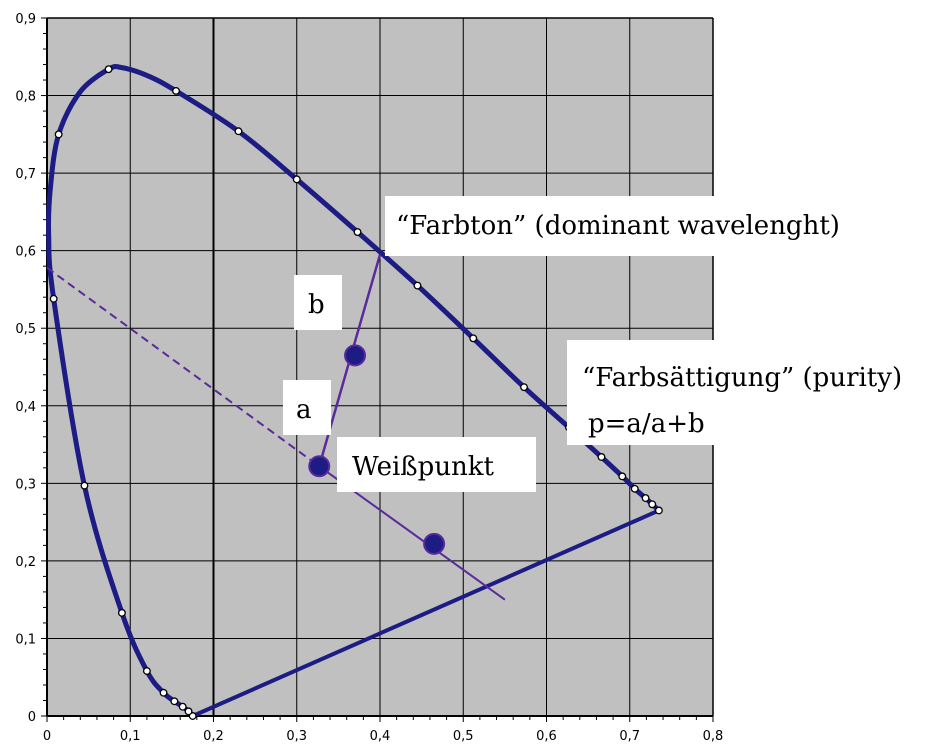  I want to click on b-label-box, so click(318, 302).